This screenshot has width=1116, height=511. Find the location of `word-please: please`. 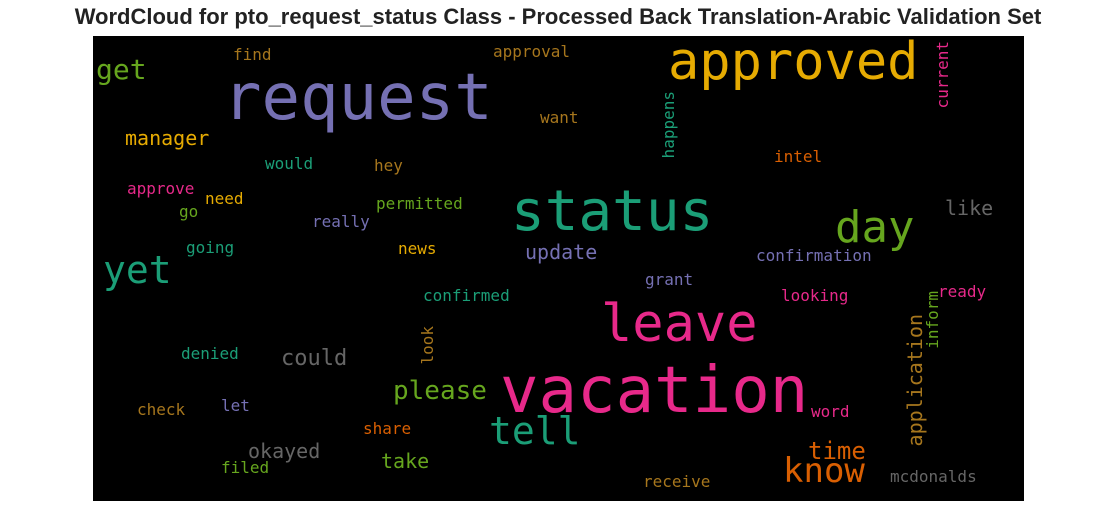

word-please: please is located at coordinates (440, 391).